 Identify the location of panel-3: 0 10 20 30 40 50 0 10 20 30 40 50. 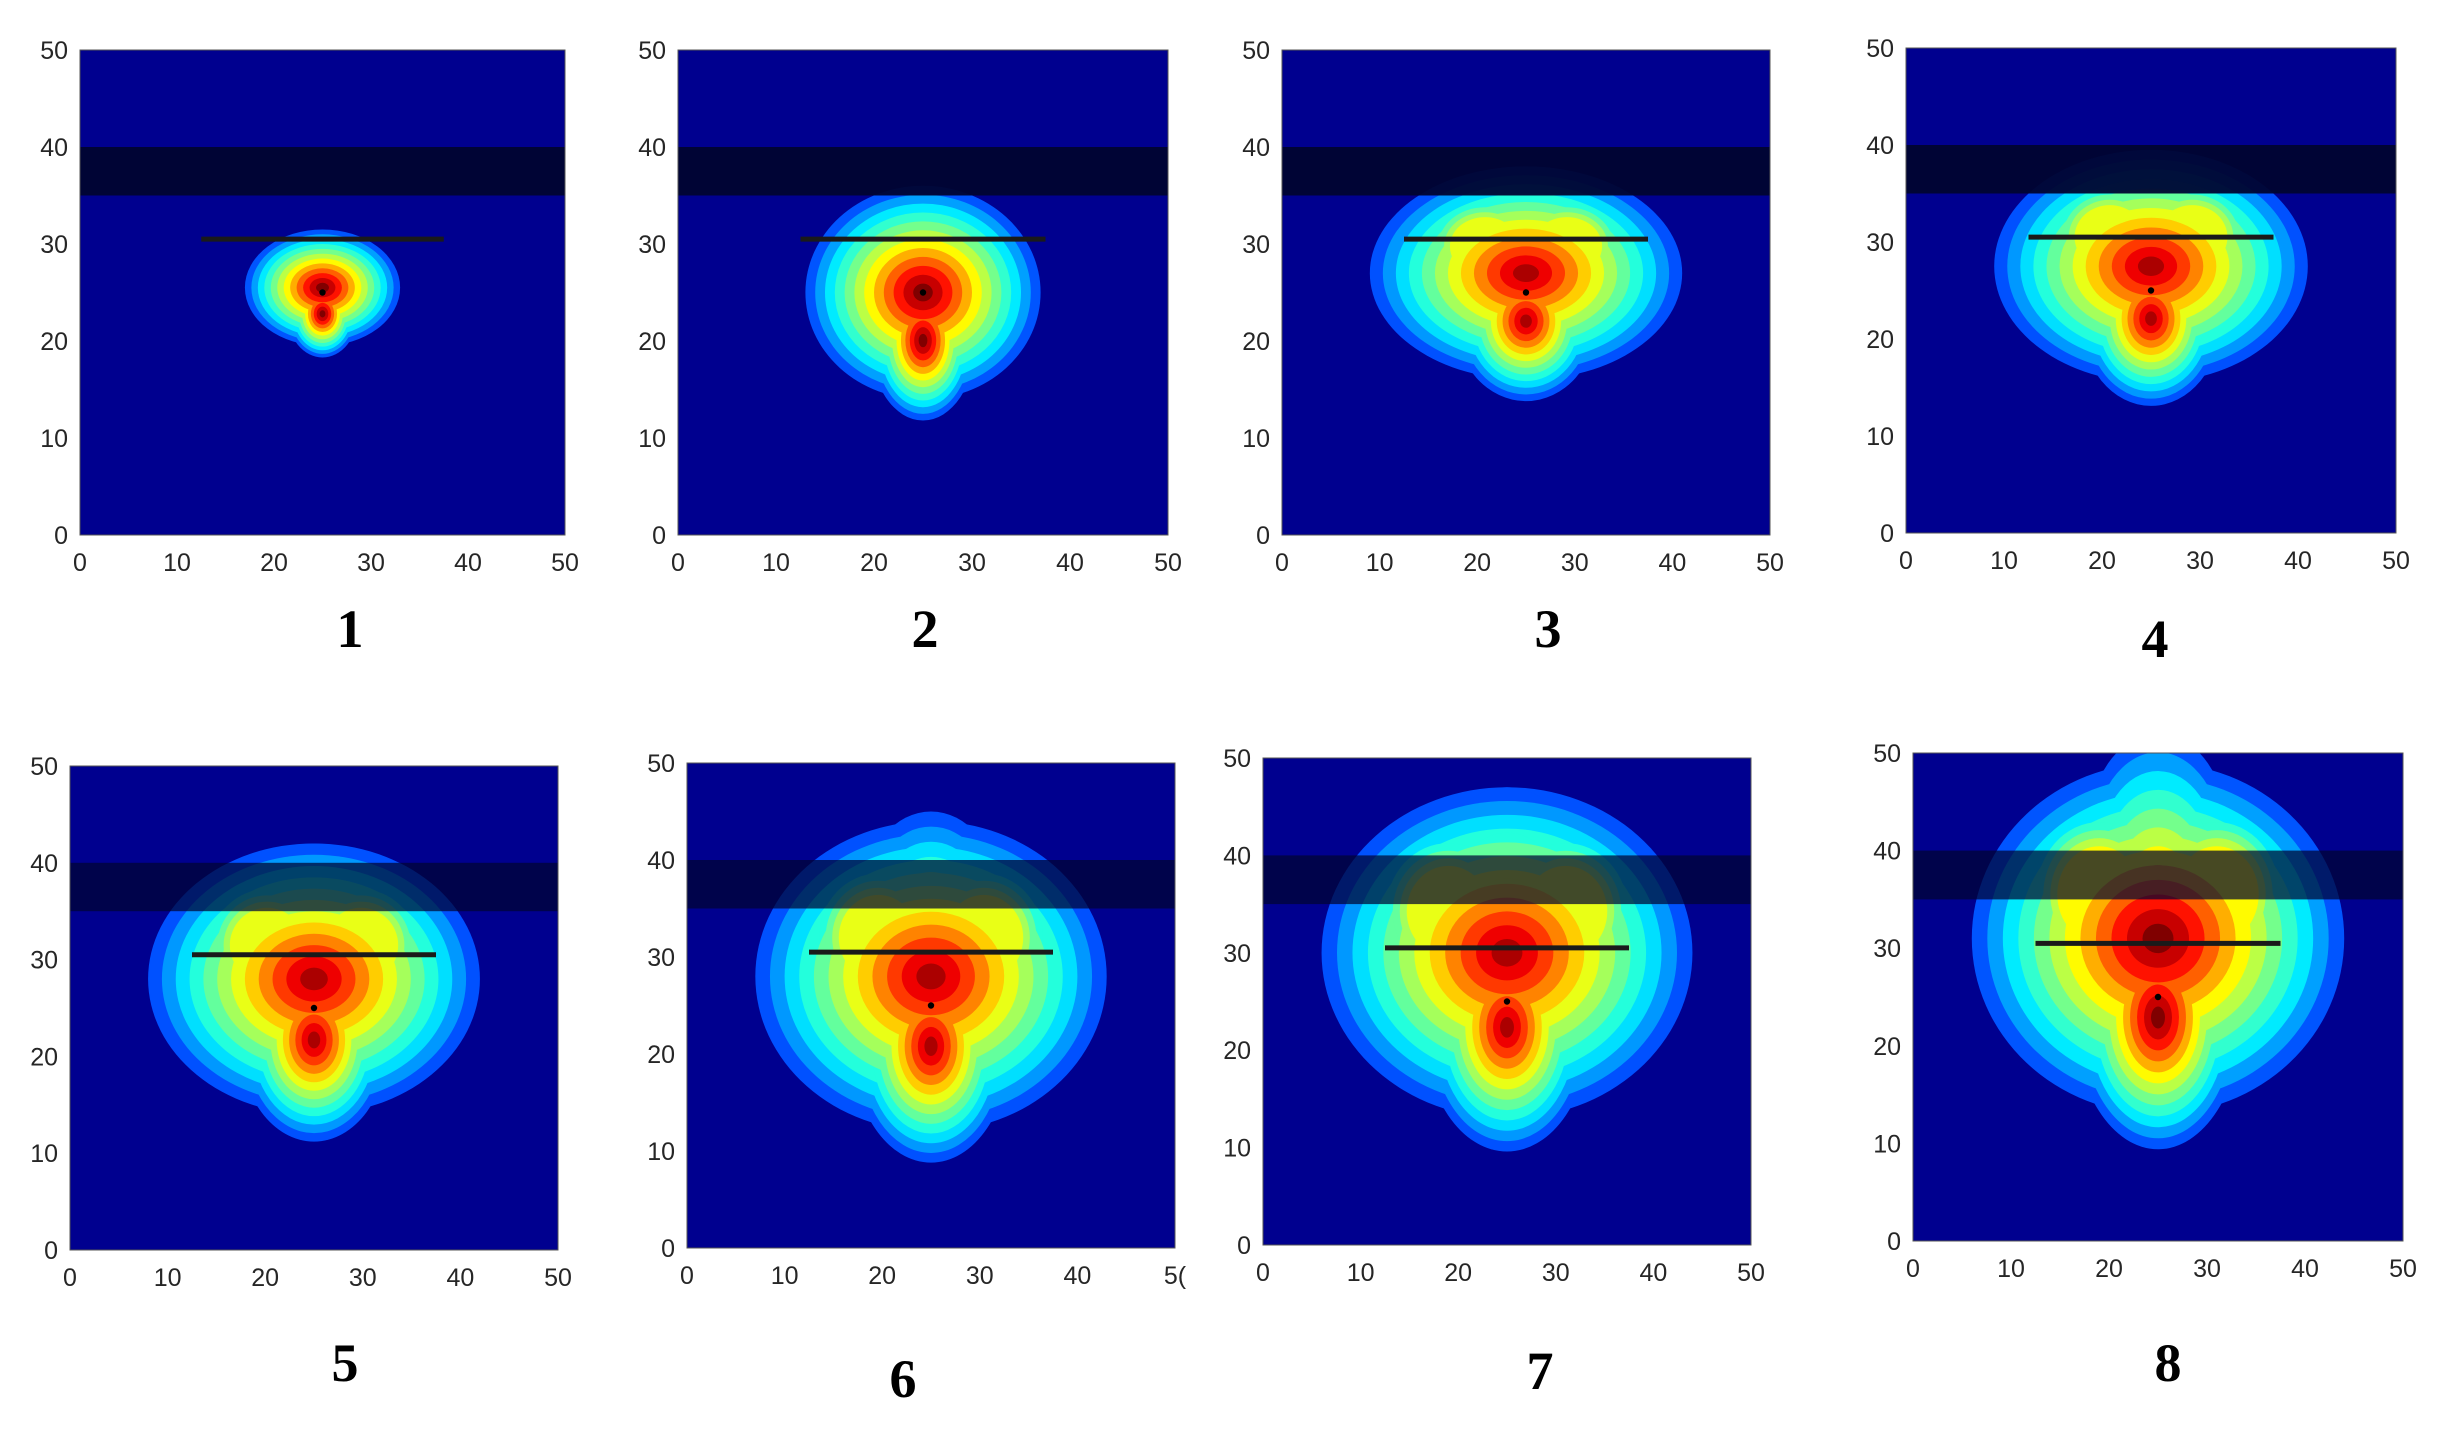
(1513, 307).